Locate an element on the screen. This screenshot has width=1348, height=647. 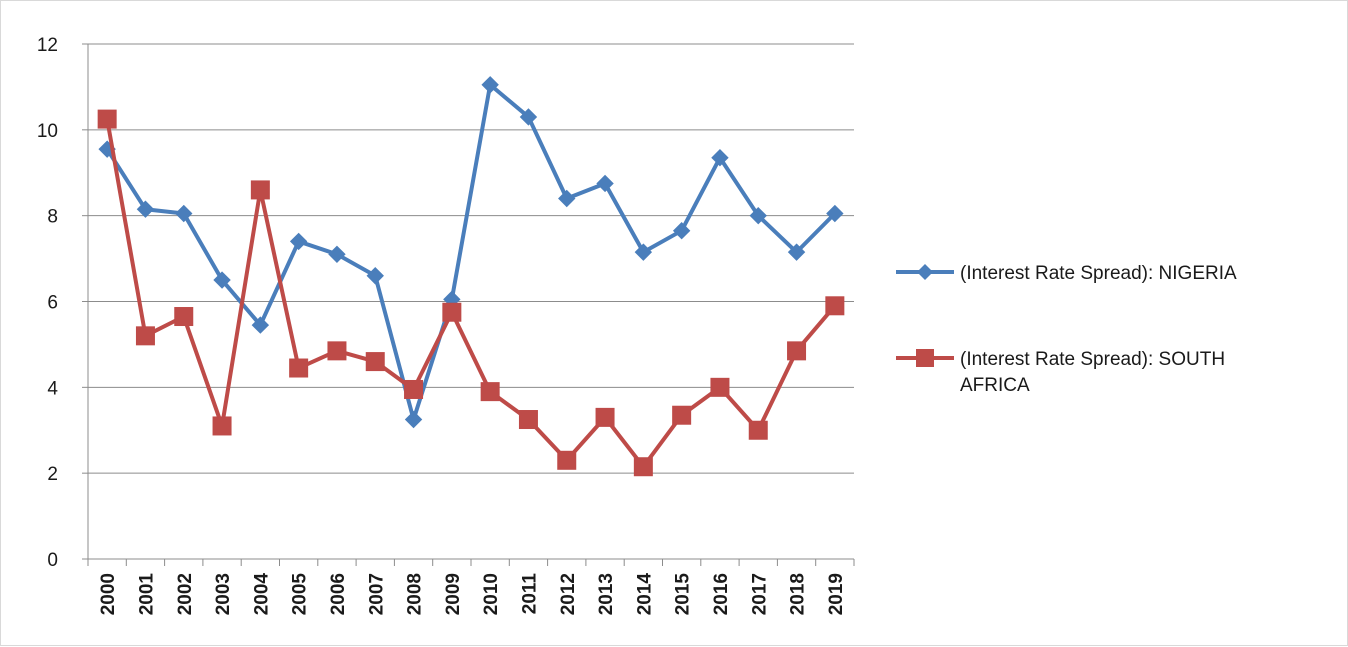
x-tick-label: 2008 is located at coordinates (415, 594).